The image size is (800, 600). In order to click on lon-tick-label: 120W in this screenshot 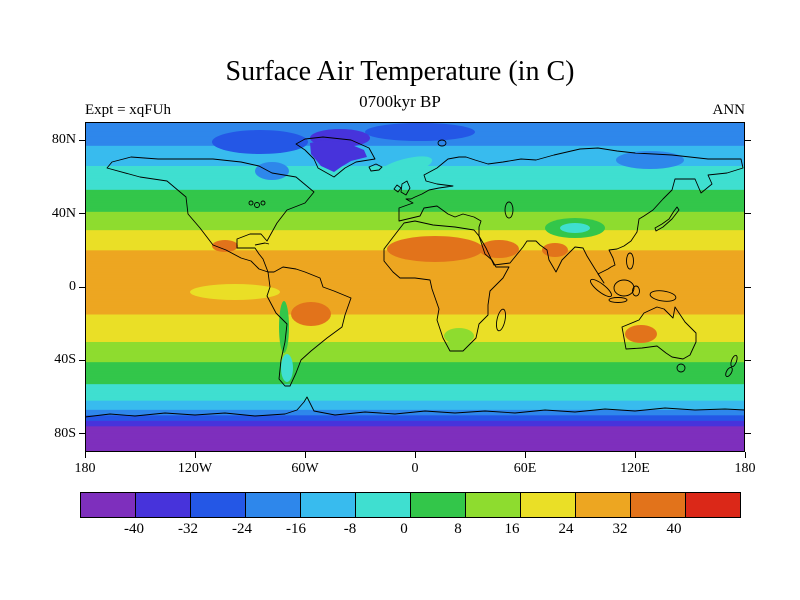, I will do `click(195, 468)`.